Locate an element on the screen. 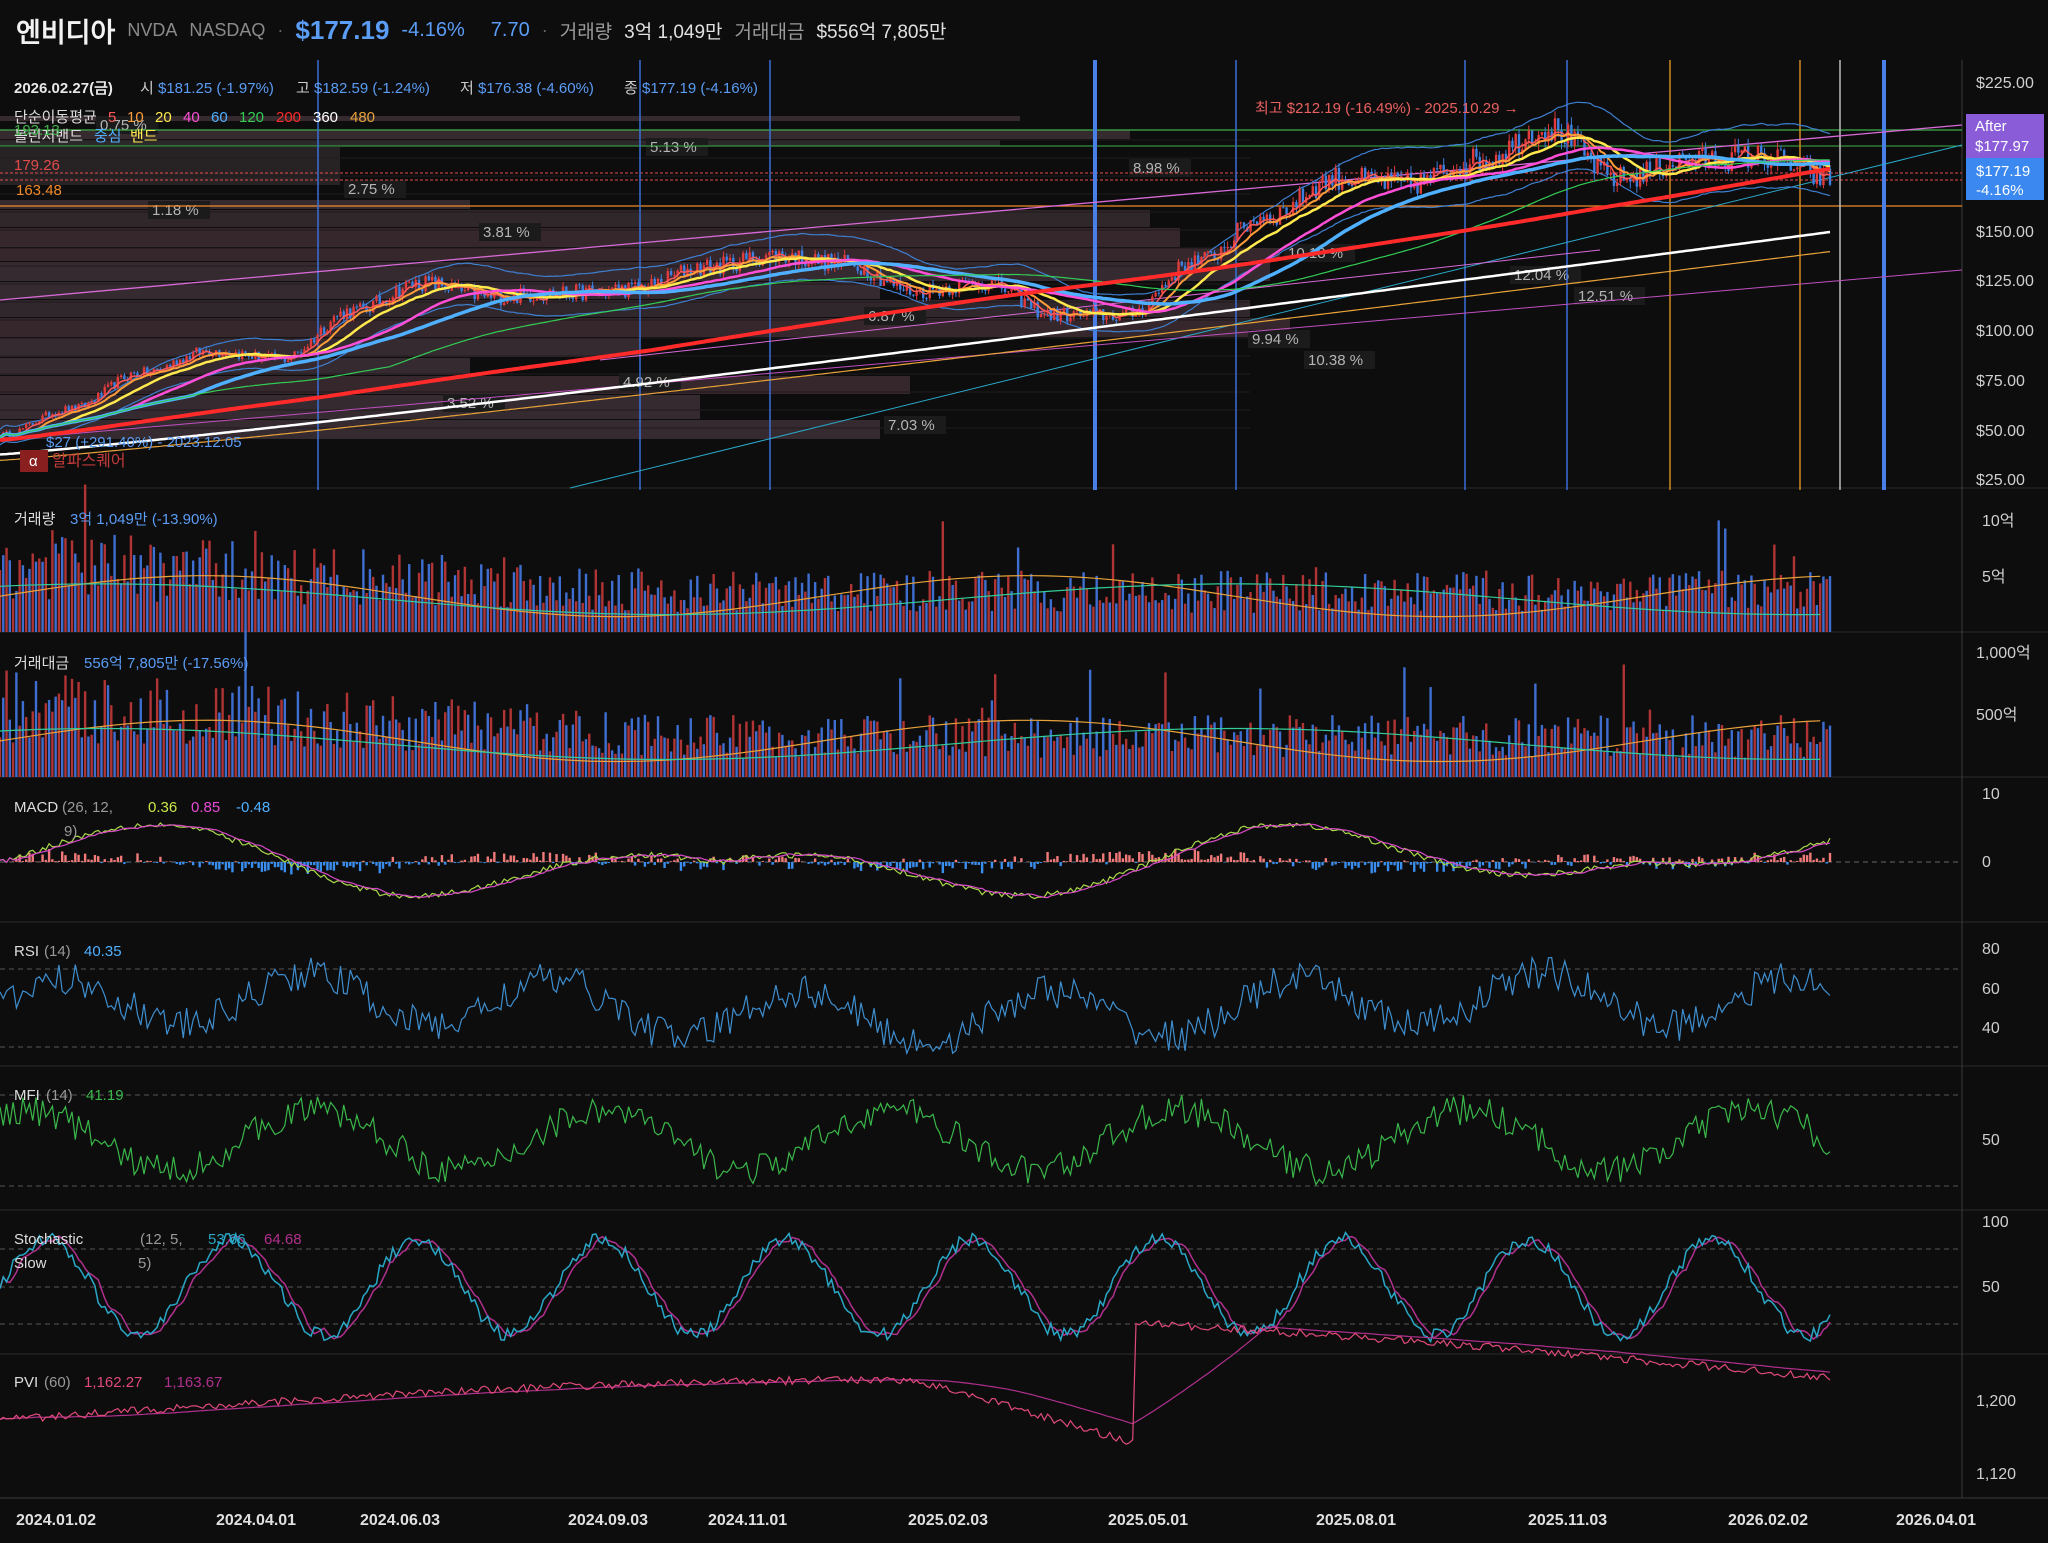 The height and width of the screenshot is (1543, 2048). macd-label: MACD is located at coordinates (36, 807).